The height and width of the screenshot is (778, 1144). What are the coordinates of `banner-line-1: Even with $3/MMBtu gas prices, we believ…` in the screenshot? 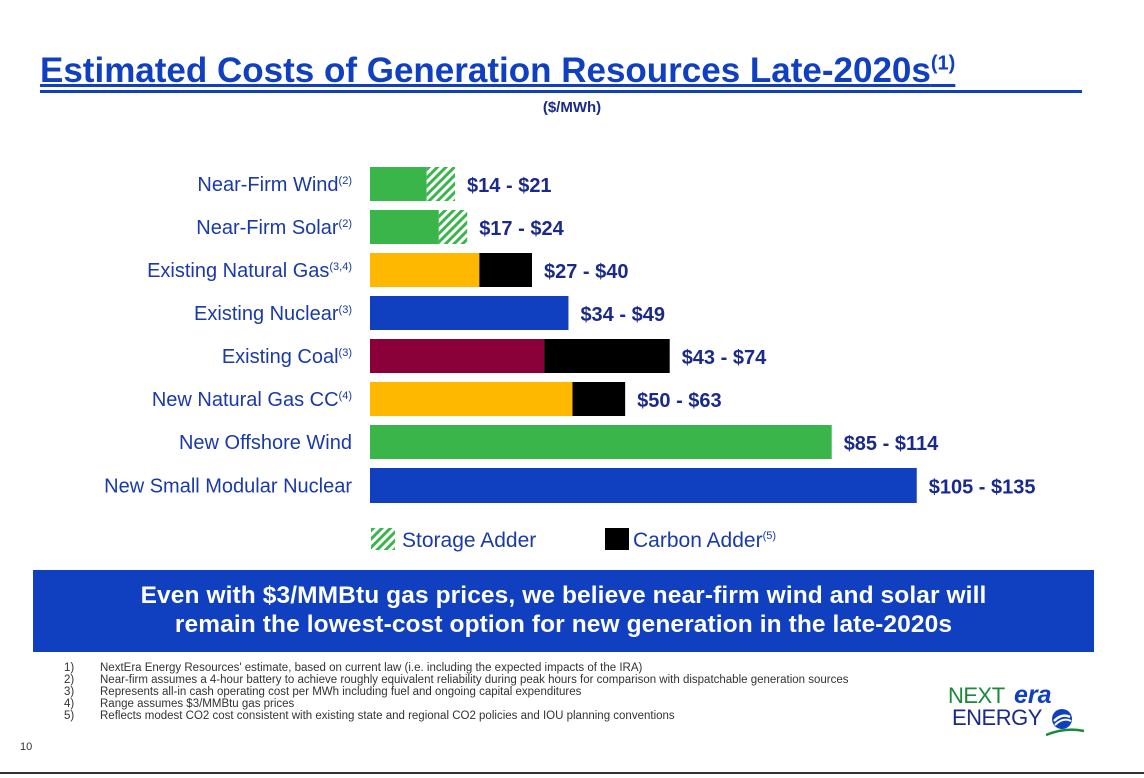 It's located at (563, 595).